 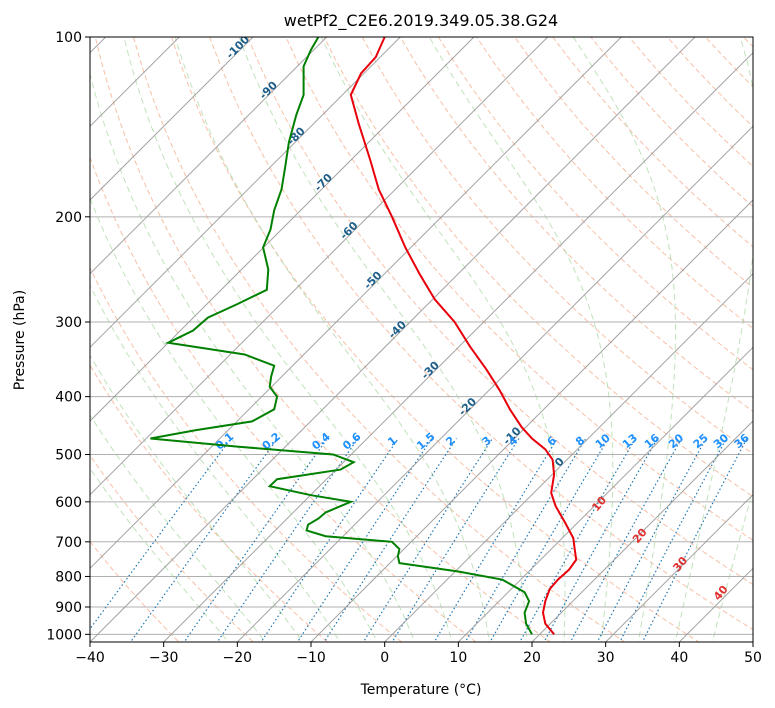 What do you see at coordinates (450, 441) in the screenshot?
I see `mixing-ratio-label: 2` at bounding box center [450, 441].